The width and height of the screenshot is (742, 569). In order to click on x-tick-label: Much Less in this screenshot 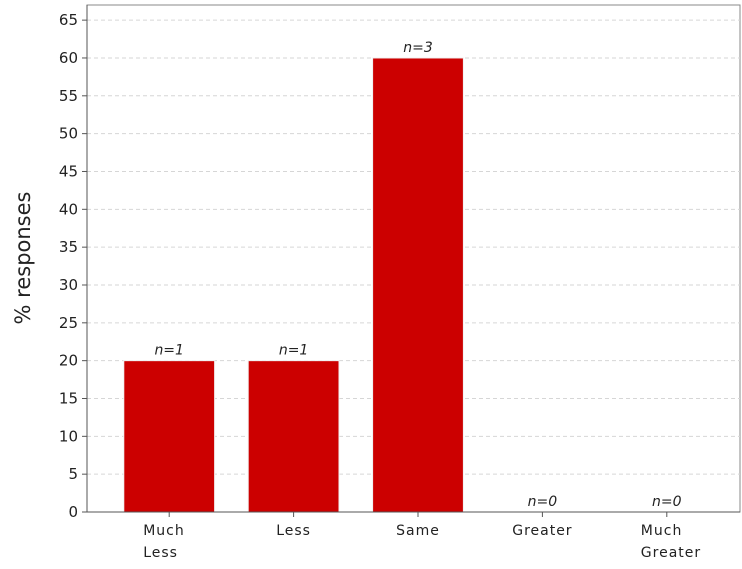, I will do `click(164, 542)`.